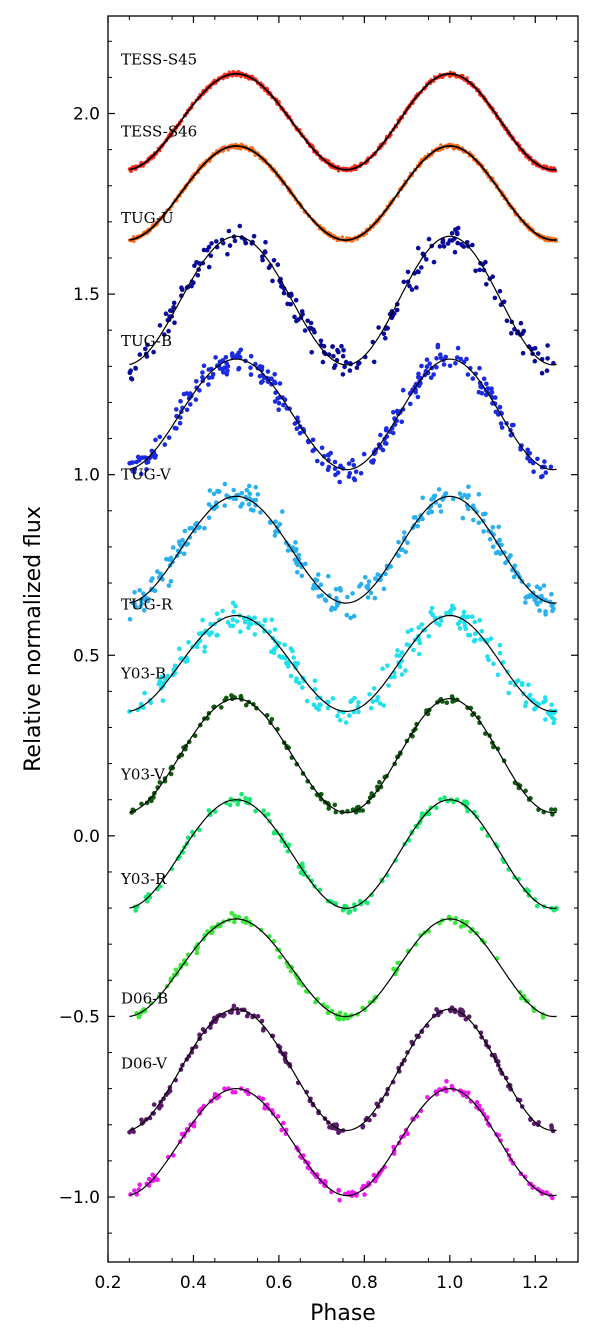 The height and width of the screenshot is (1340, 598). Describe the element at coordinates (193, 1283) in the screenshot. I see `x-tick-label: 0.4` at that location.